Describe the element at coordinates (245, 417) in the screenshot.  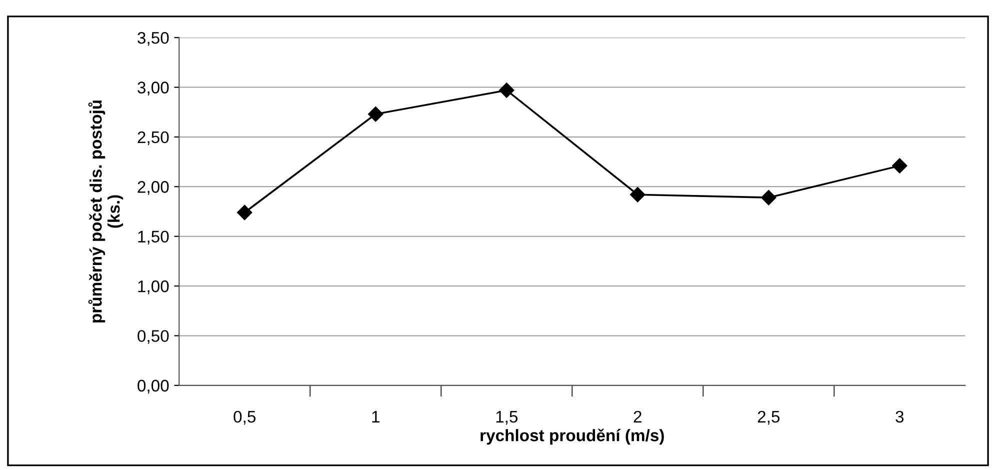
I see `x-tick-label: 0,5` at that location.